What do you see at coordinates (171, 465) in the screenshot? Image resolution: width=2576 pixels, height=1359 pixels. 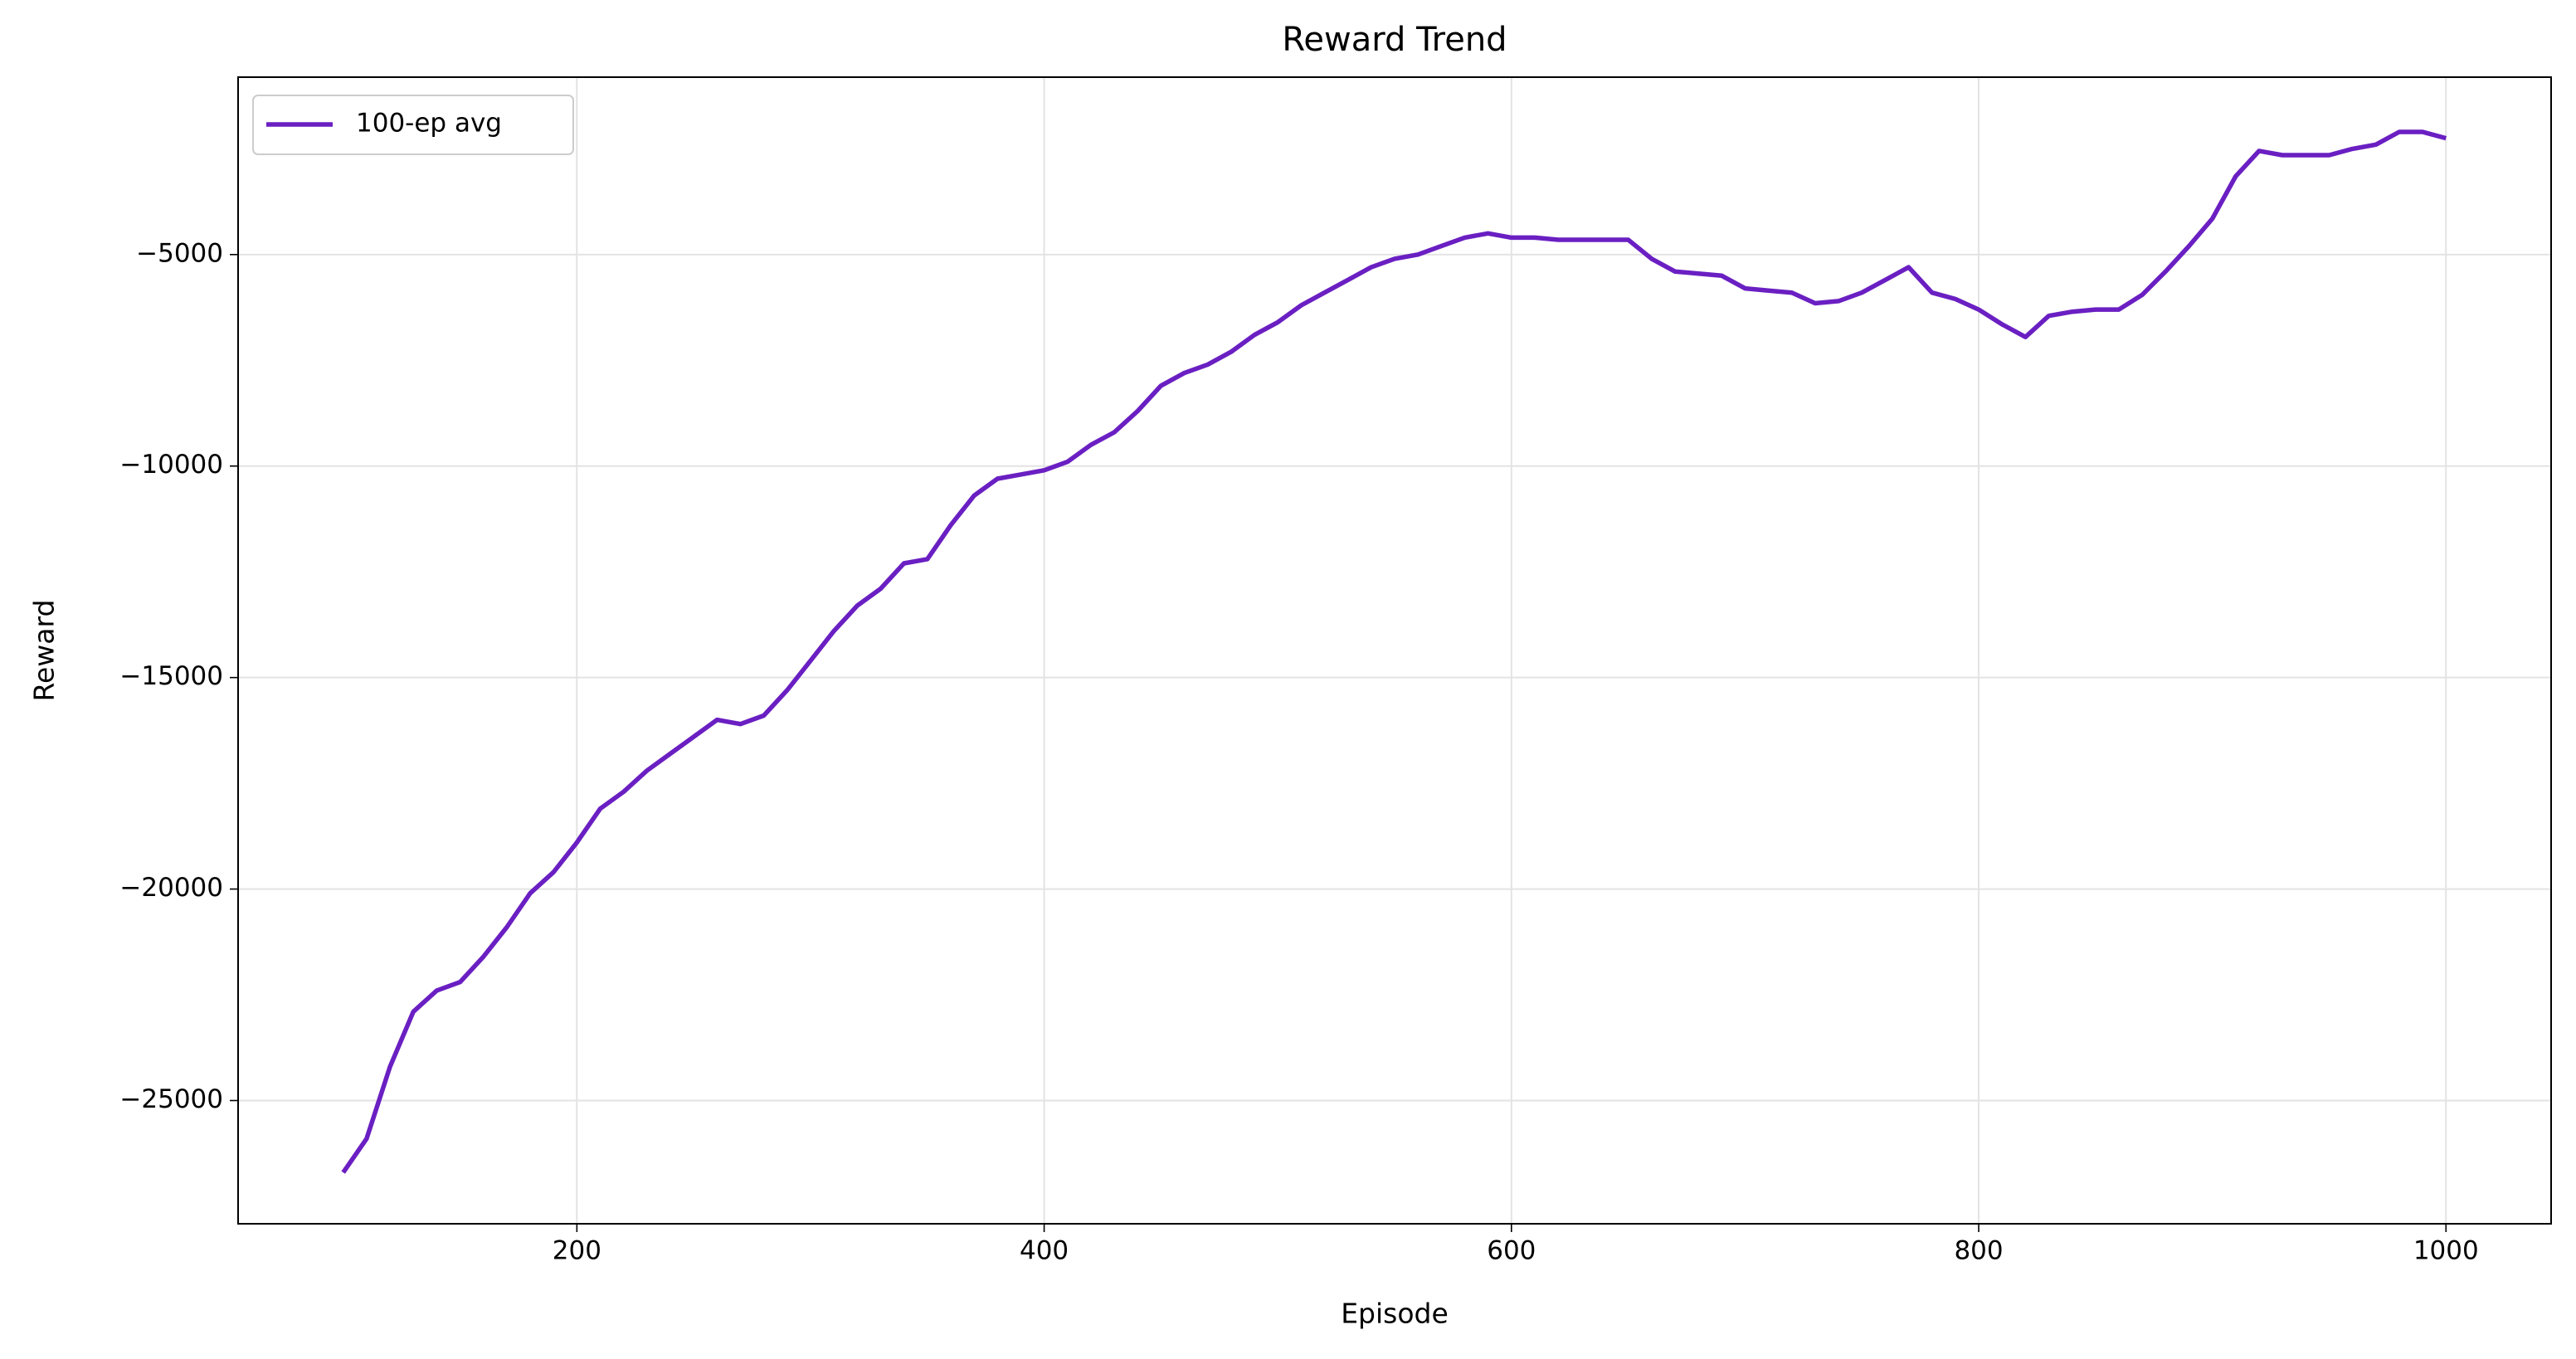 I see `y-tick-label: −10000` at bounding box center [171, 465].